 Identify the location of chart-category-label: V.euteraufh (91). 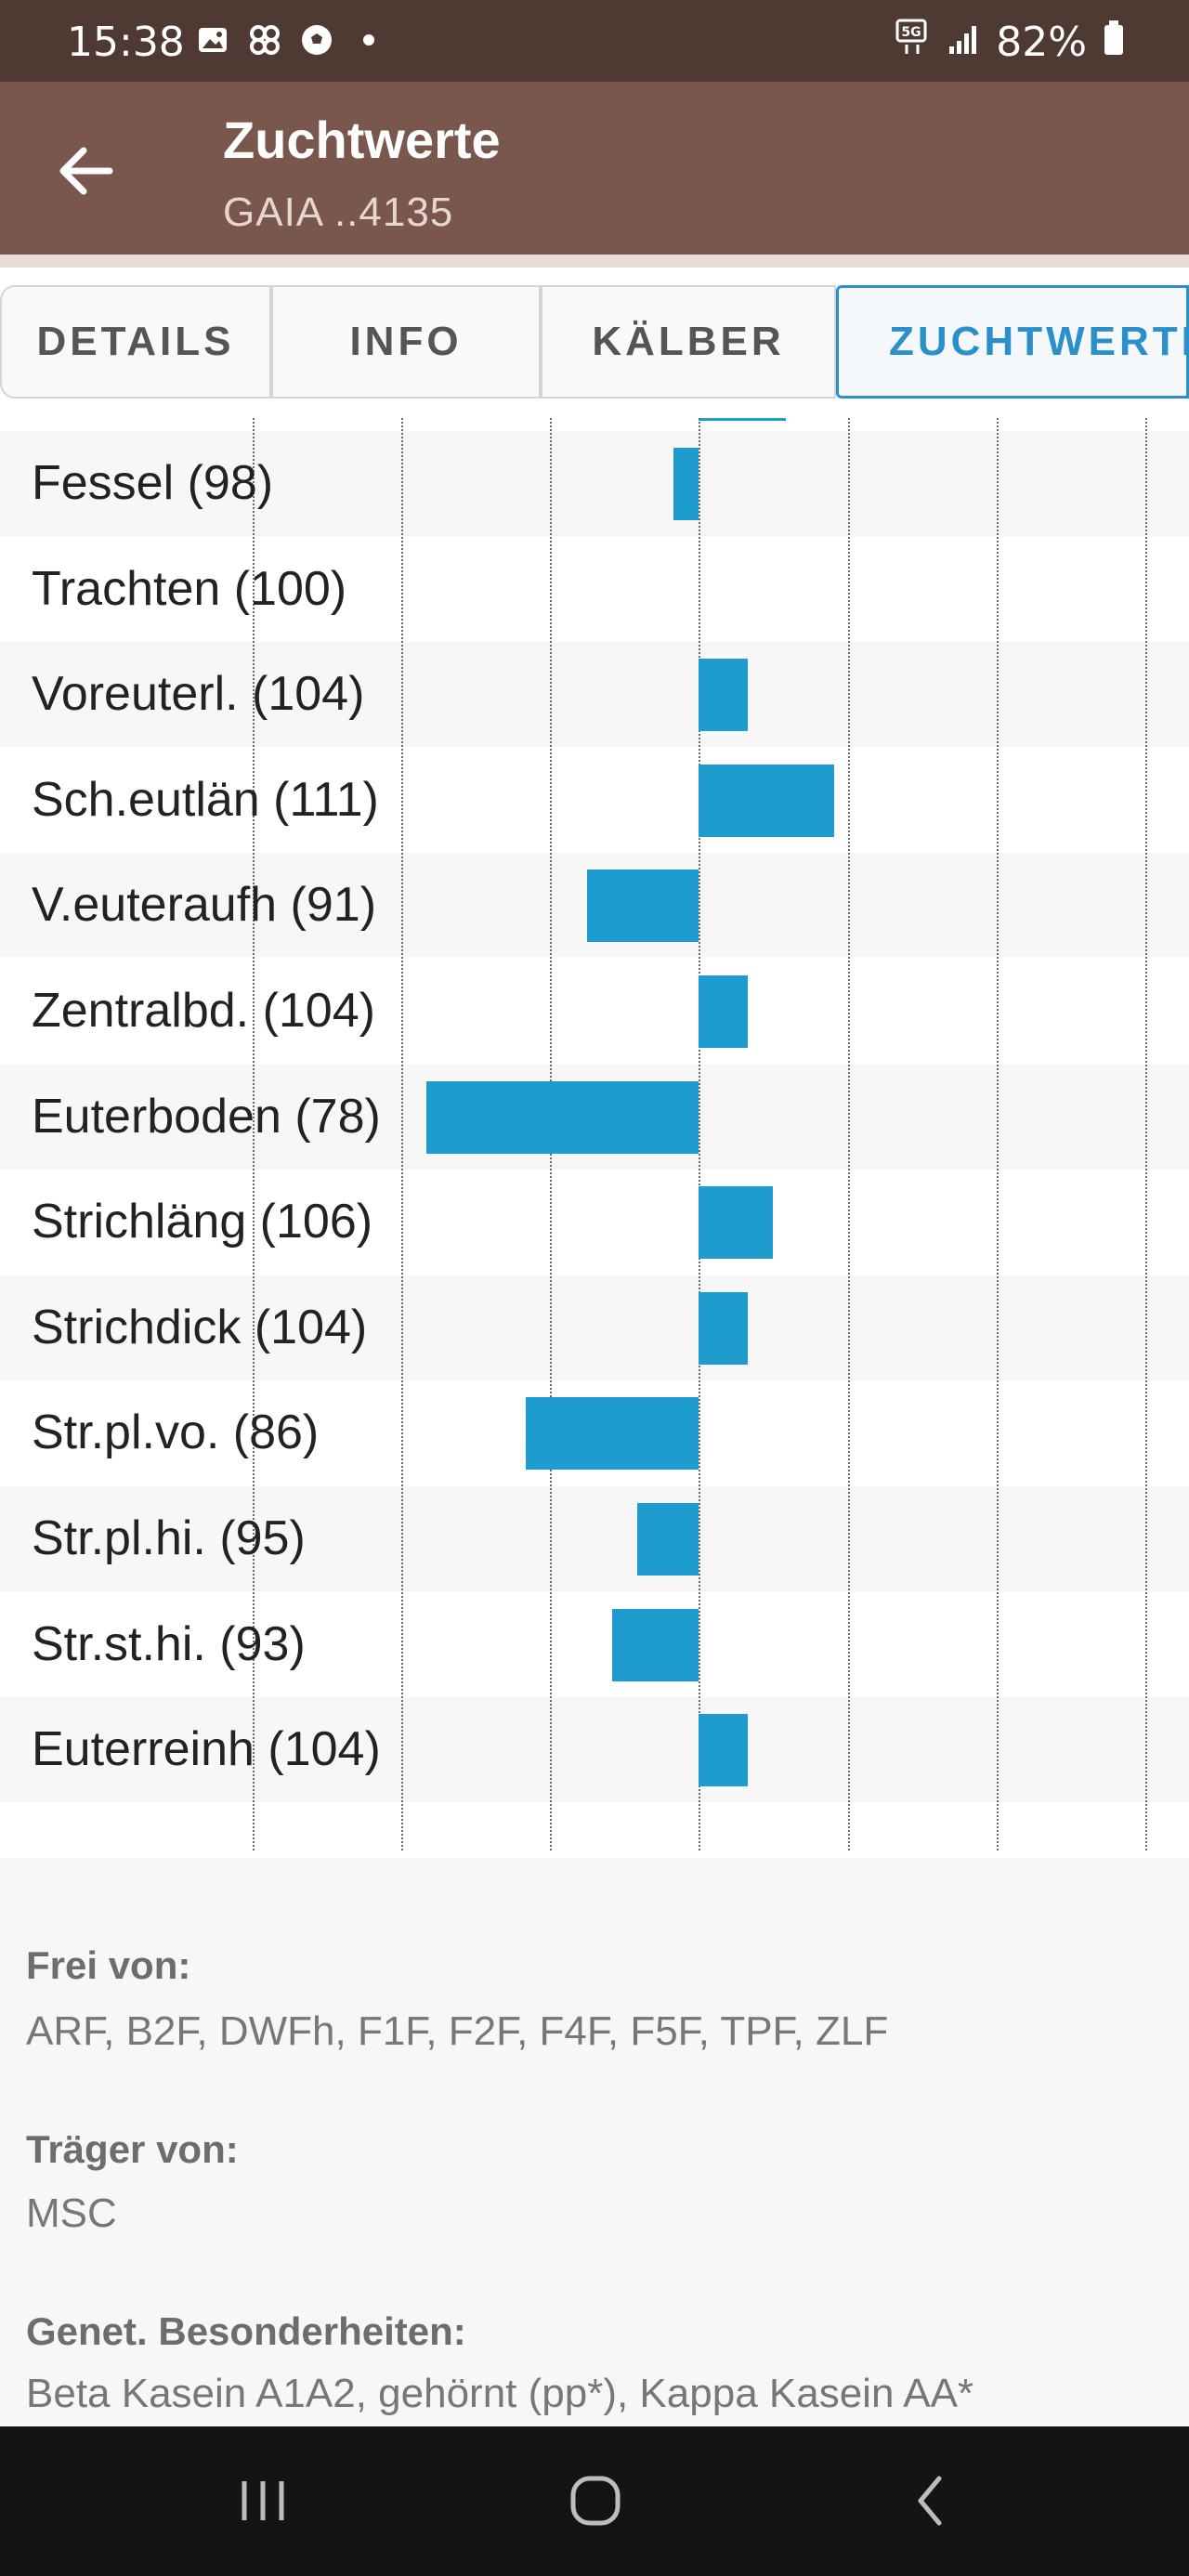
(204, 905).